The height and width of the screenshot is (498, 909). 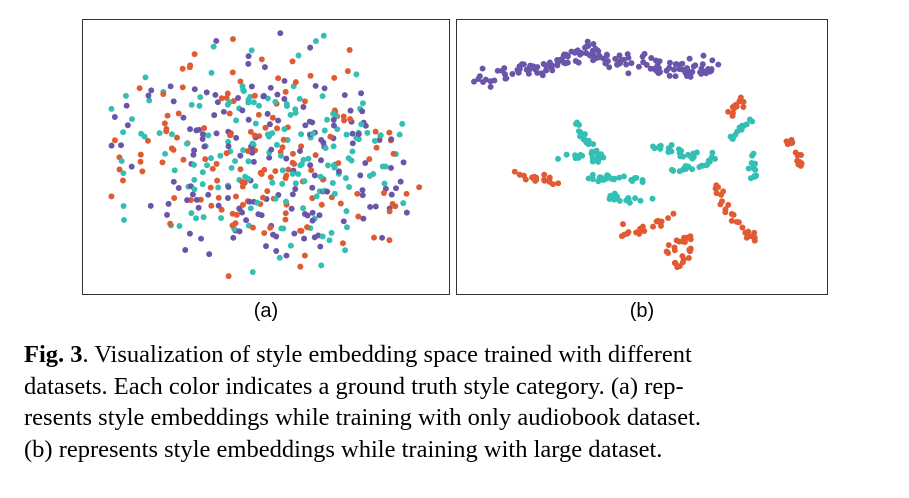 What do you see at coordinates (266, 311) in the screenshot?
I see `panel-a-label: (a)` at bounding box center [266, 311].